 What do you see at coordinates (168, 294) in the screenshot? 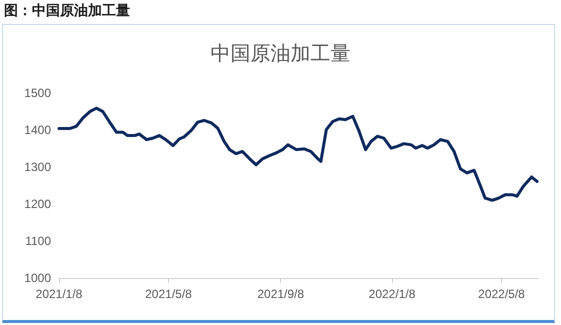
I see `x-tick-label: 2021/5/8` at bounding box center [168, 294].